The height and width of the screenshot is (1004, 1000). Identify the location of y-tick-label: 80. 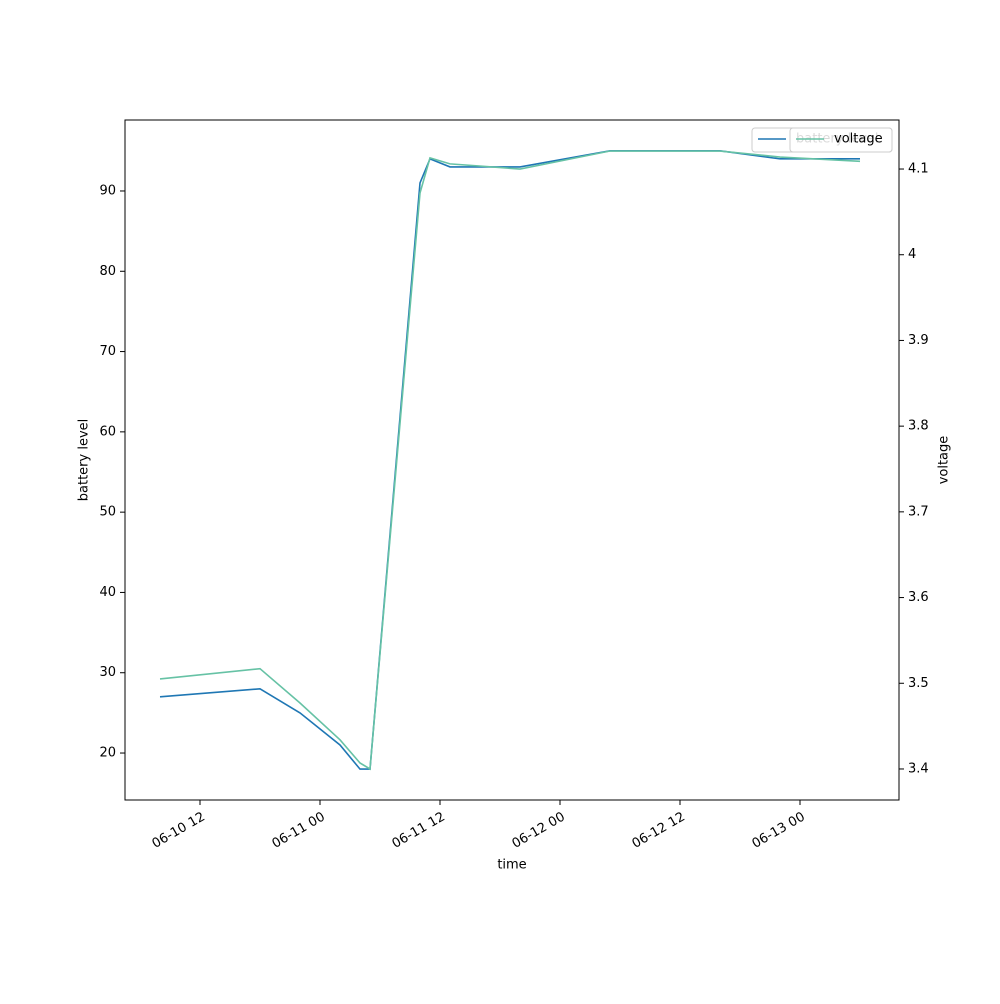
(107, 271).